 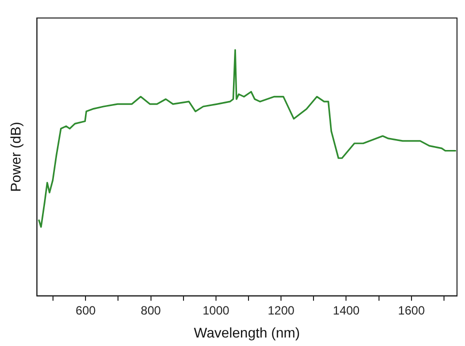 What do you see at coordinates (412, 310) in the screenshot?
I see `x-tick-label: 1600` at bounding box center [412, 310].